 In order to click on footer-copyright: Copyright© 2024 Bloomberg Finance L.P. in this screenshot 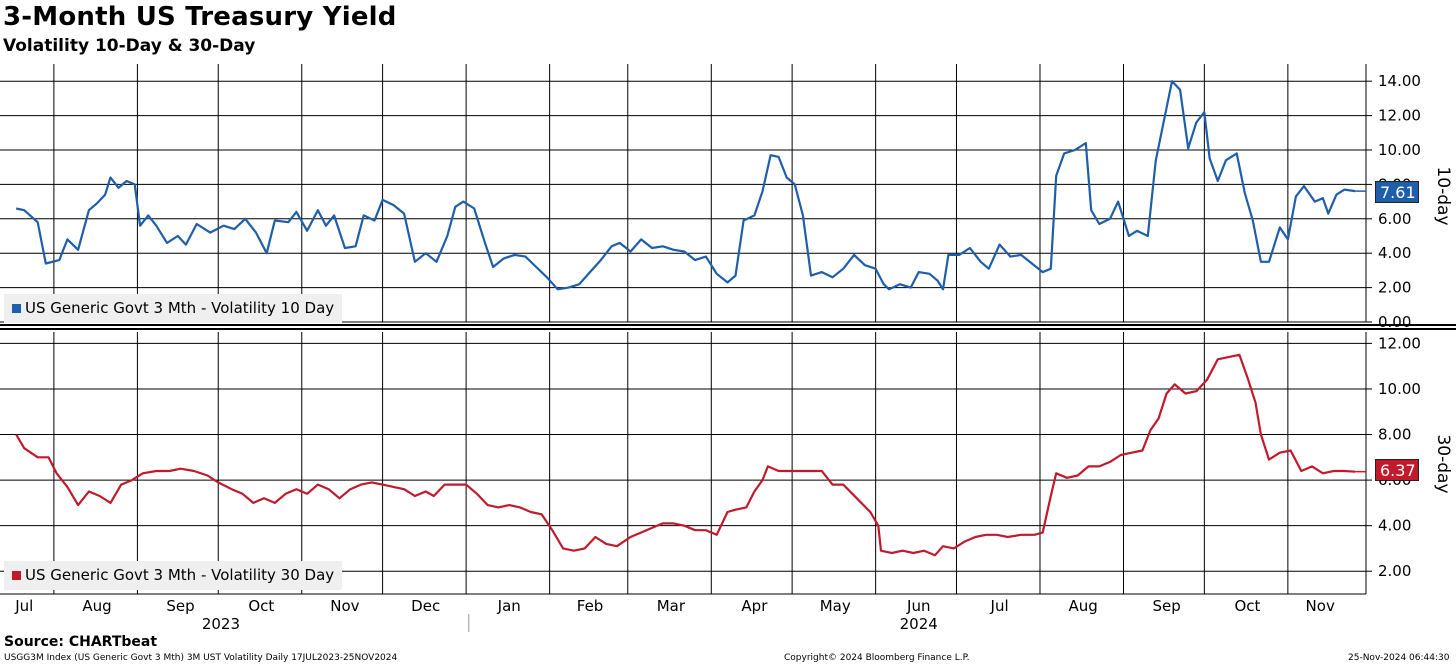, I will do `click(877, 658)`.